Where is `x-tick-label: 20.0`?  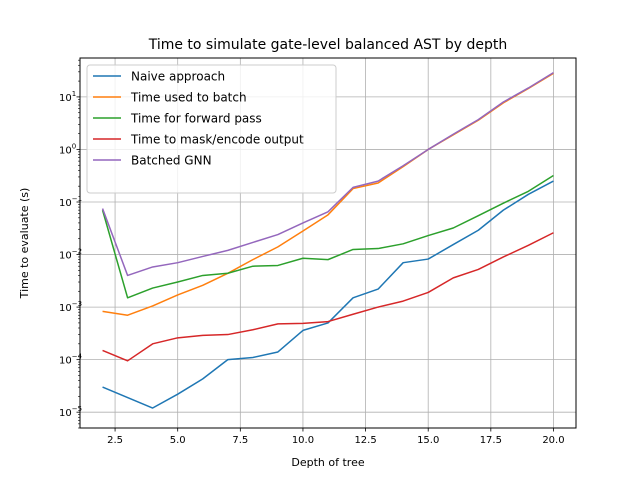 x-tick-label: 20.0 is located at coordinates (553, 440).